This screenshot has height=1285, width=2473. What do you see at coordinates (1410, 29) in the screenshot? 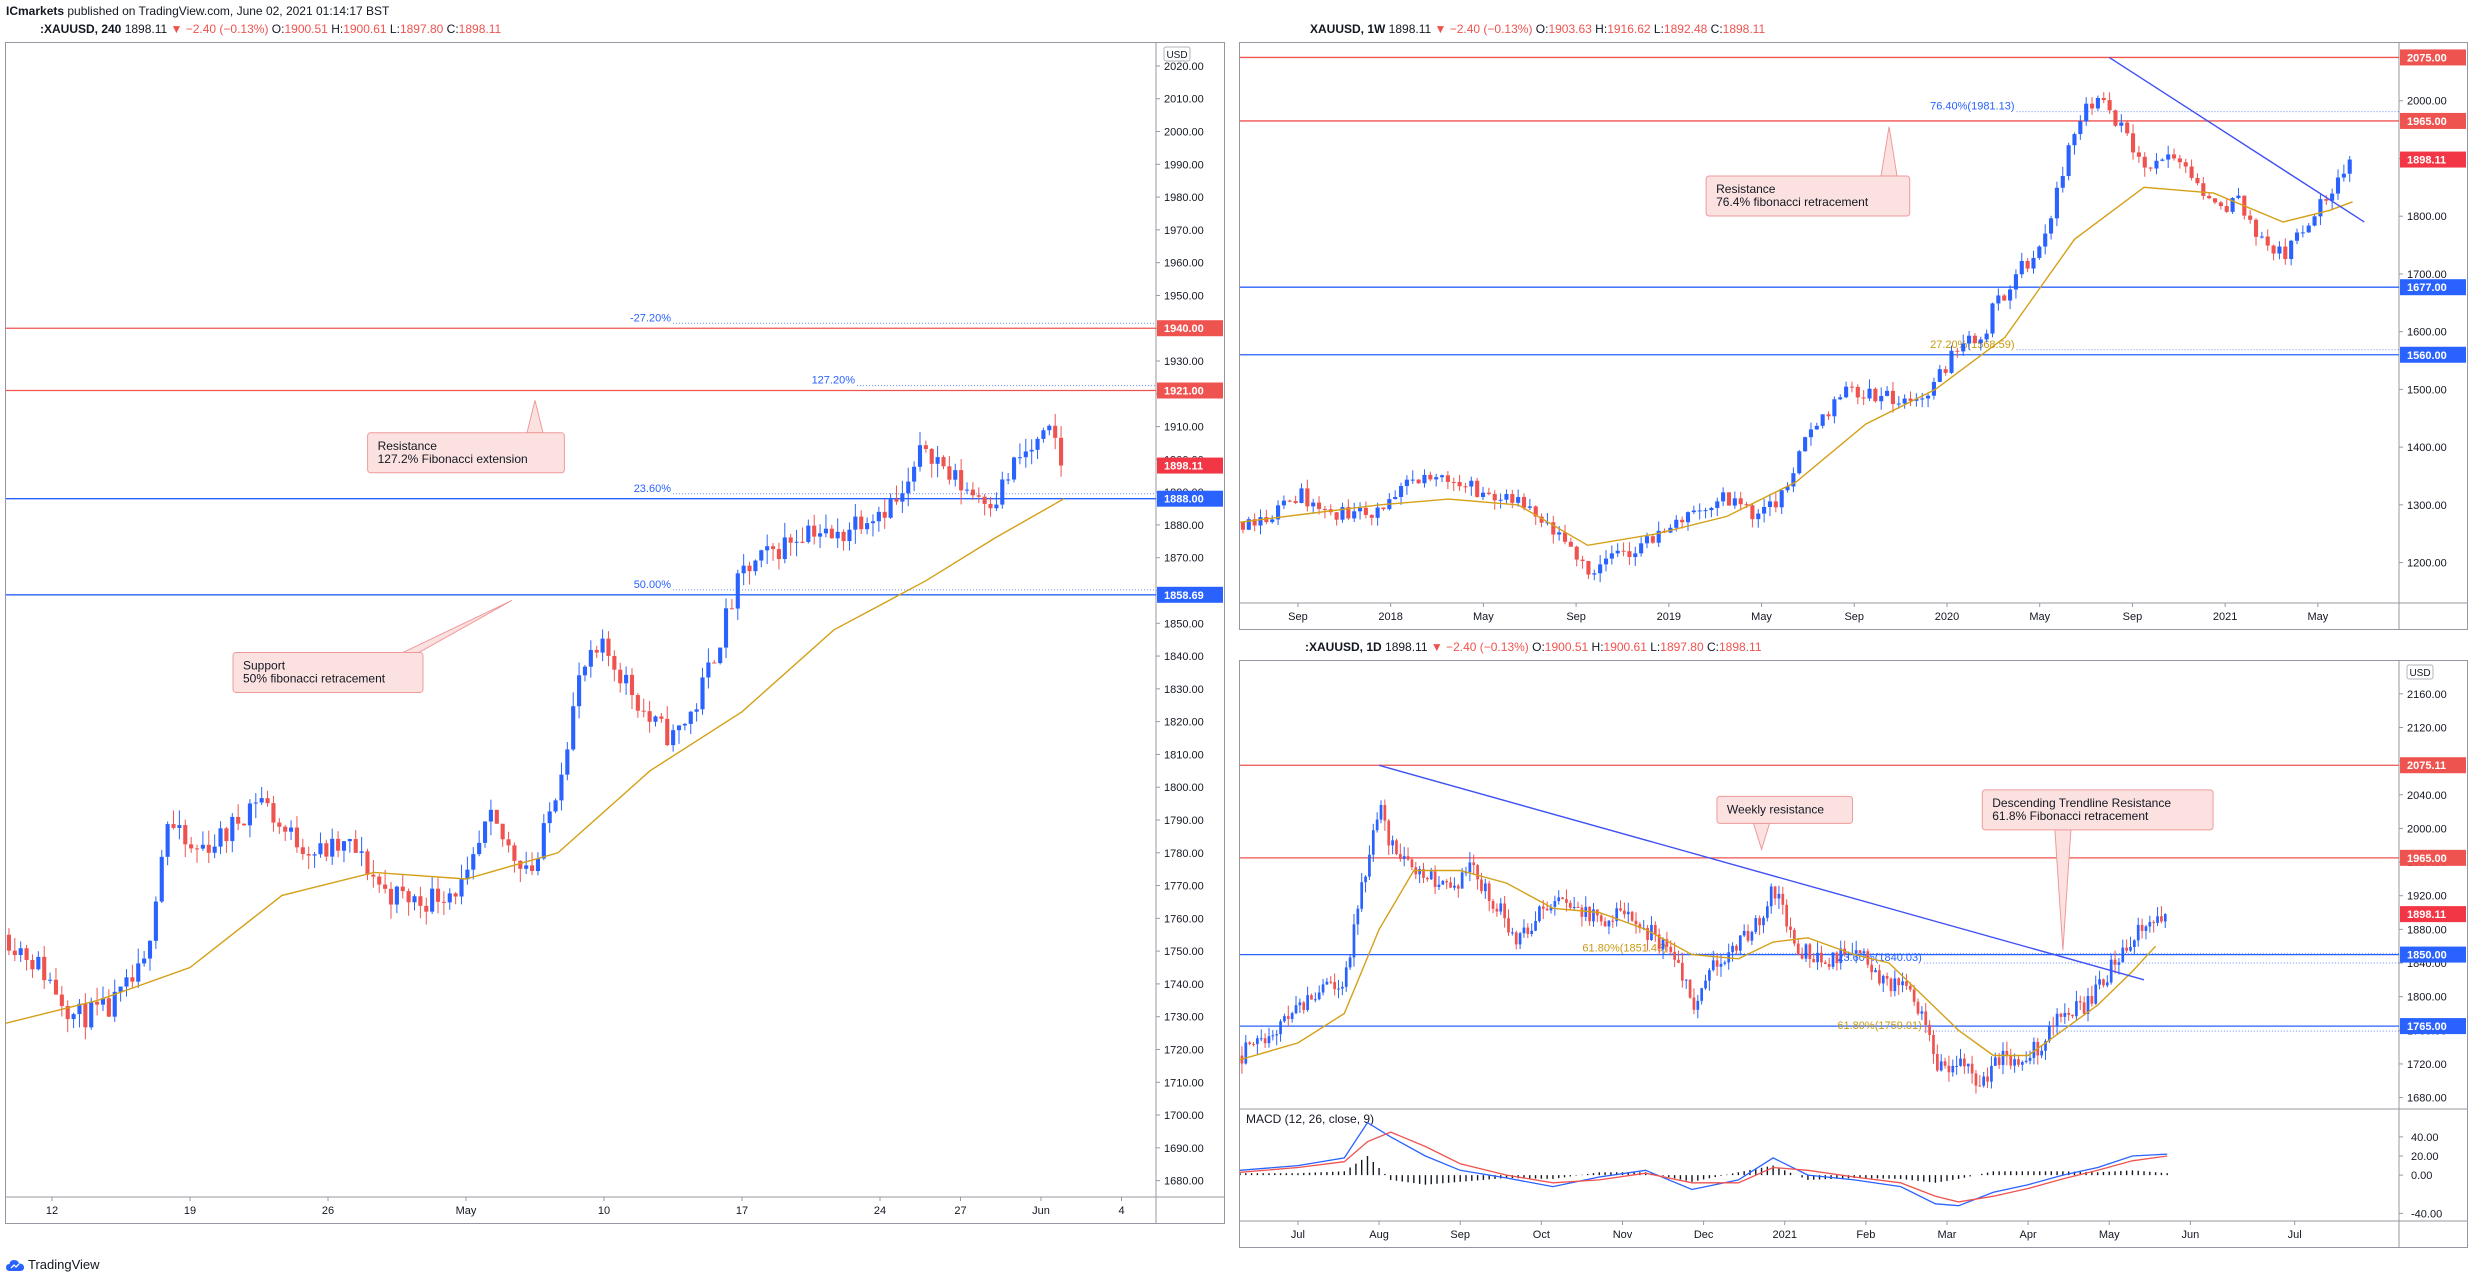
I see `header-last-price: 1898.11` at bounding box center [1410, 29].